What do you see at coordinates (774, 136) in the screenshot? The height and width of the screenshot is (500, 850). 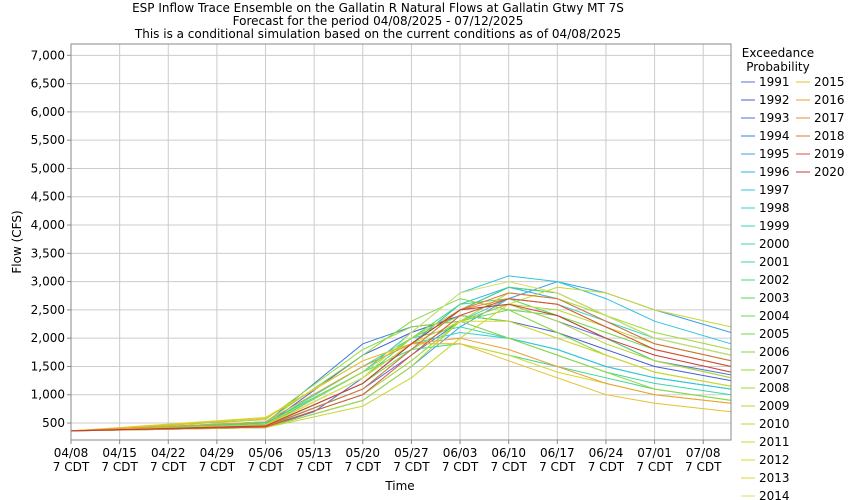 I see `legend-label: 1994` at bounding box center [774, 136].